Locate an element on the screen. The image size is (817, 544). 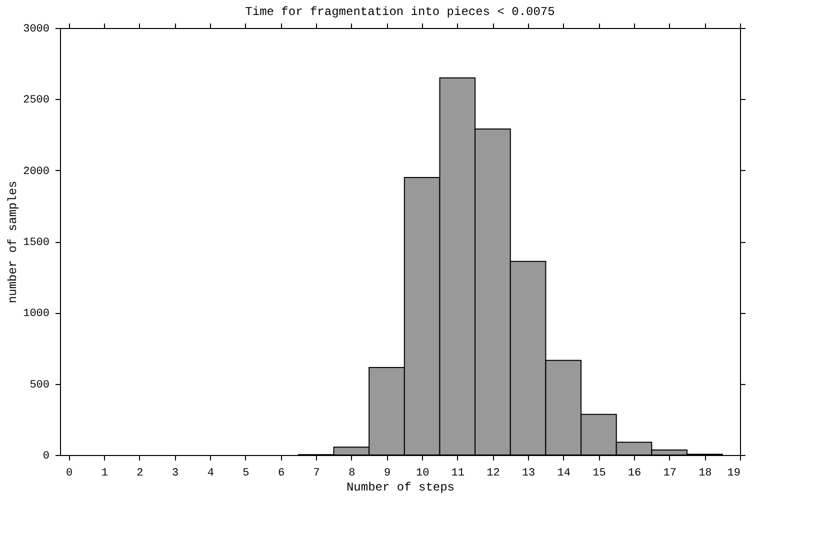
x-tick-label: 7 is located at coordinates (316, 474).